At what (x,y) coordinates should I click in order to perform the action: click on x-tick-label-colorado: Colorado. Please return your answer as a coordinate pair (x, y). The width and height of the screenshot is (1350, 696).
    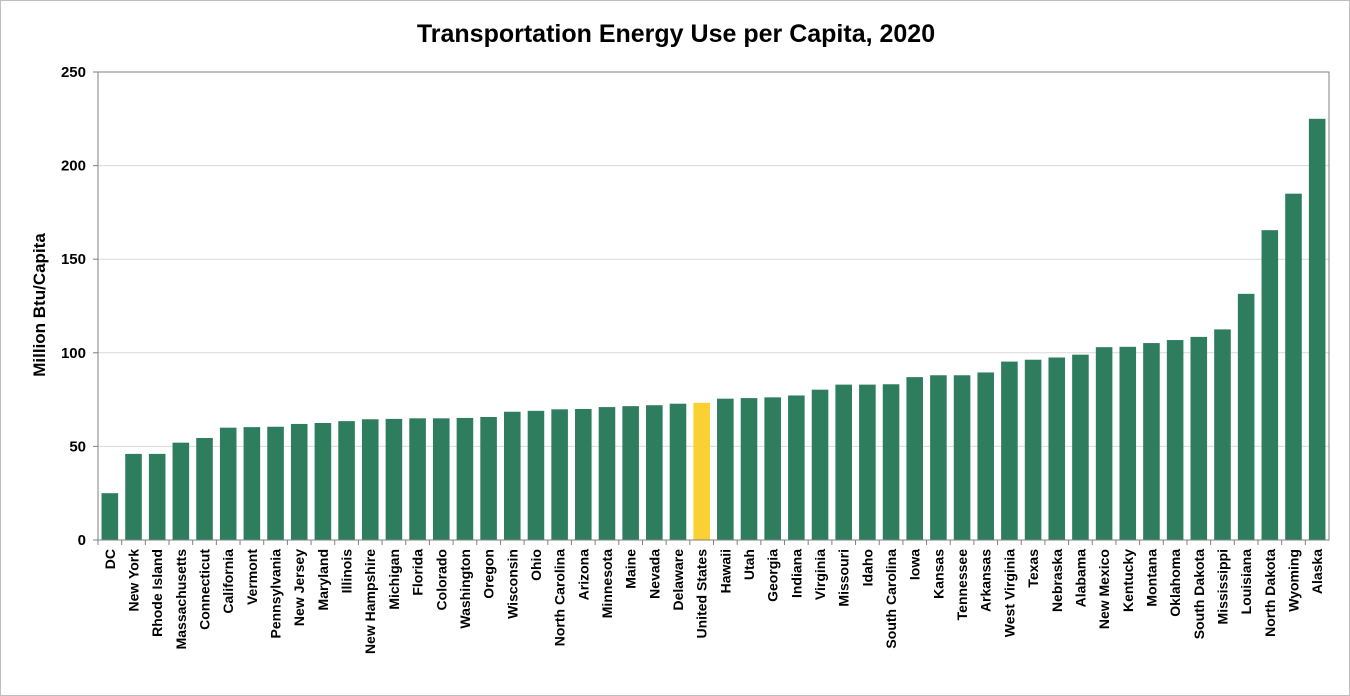
    Looking at the image, I should click on (441, 579).